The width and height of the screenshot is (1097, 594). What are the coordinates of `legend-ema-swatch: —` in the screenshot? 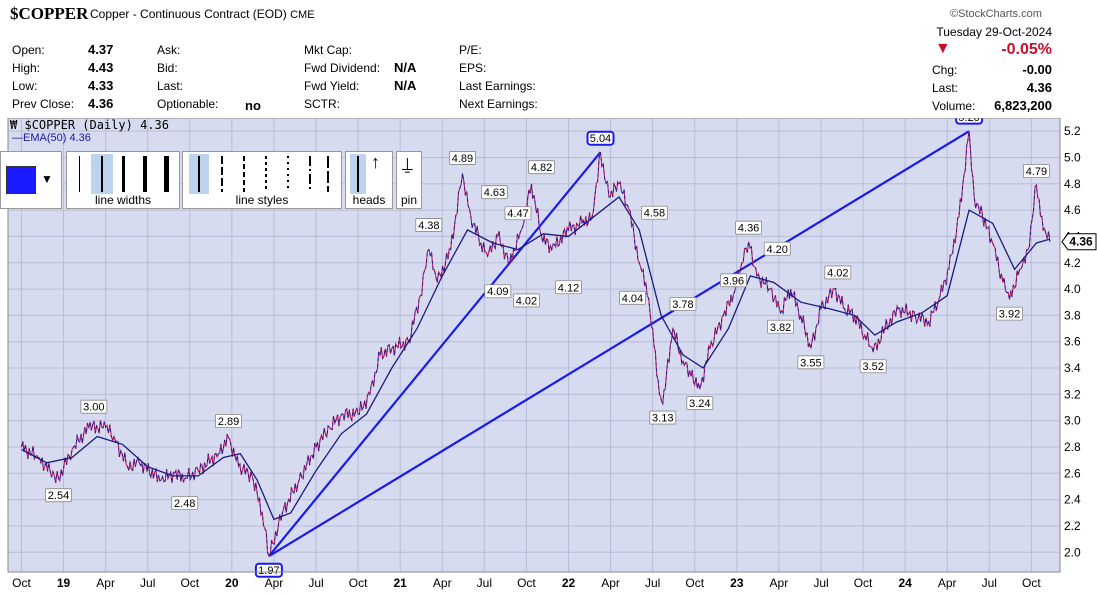 It's located at (17, 138).